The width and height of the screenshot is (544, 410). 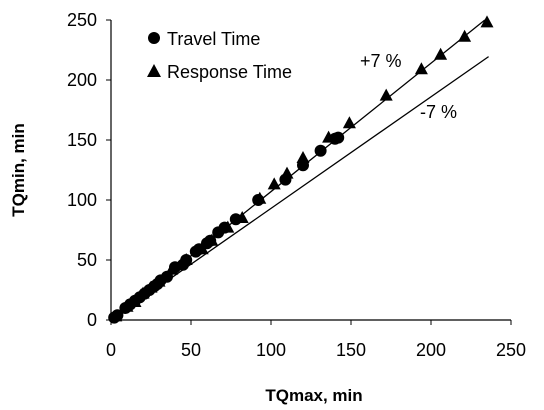 What do you see at coordinates (351, 350) in the screenshot?
I see `x-tick-label: 150` at bounding box center [351, 350].